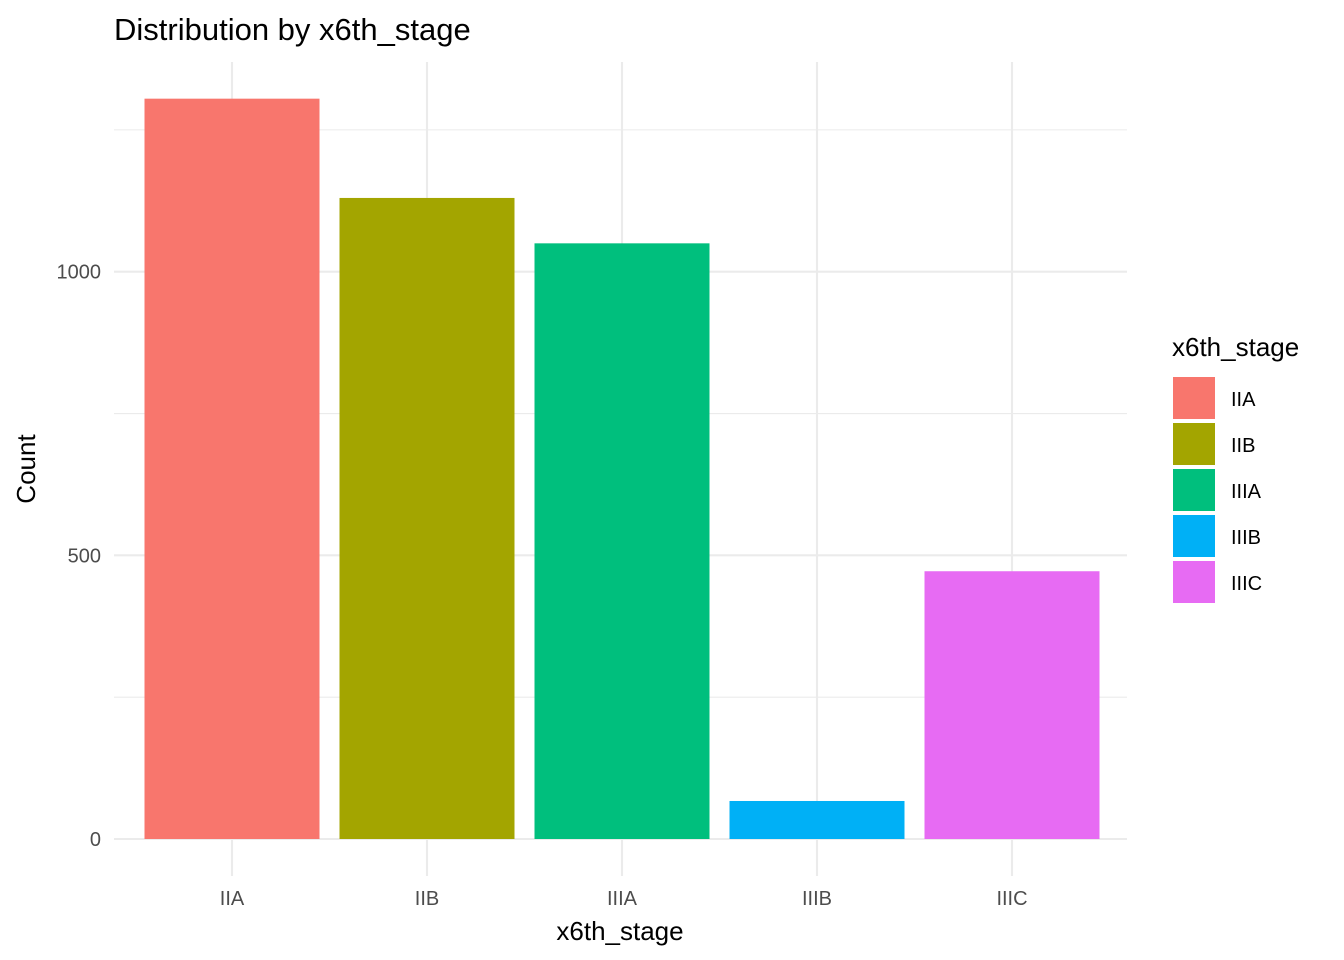 The height and width of the screenshot is (960, 1344). Describe the element at coordinates (232, 468) in the screenshot. I see `bar-iia` at that location.